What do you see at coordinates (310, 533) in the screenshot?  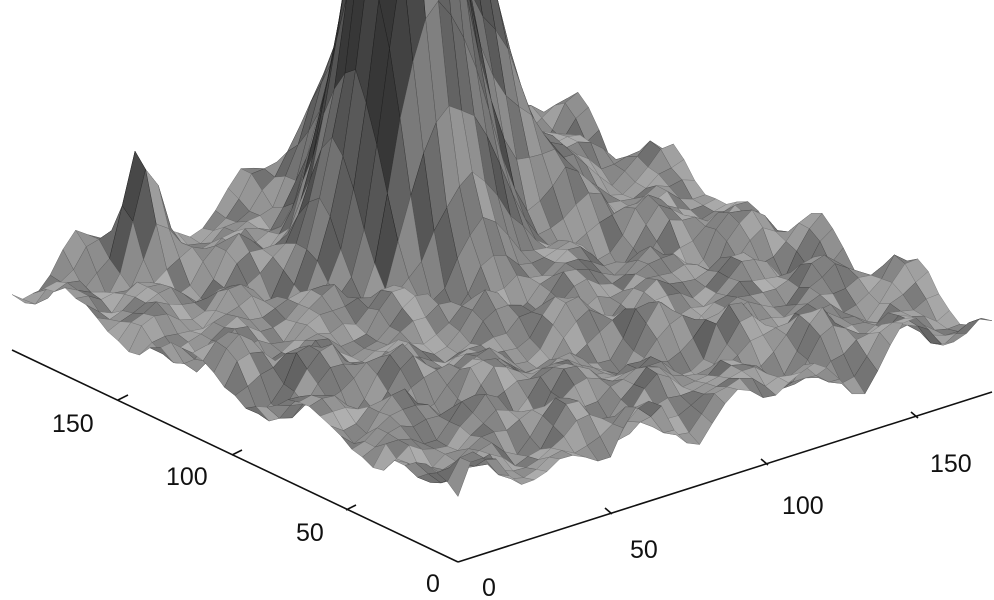 I see `left-axis-tick-label-50: 50` at bounding box center [310, 533].